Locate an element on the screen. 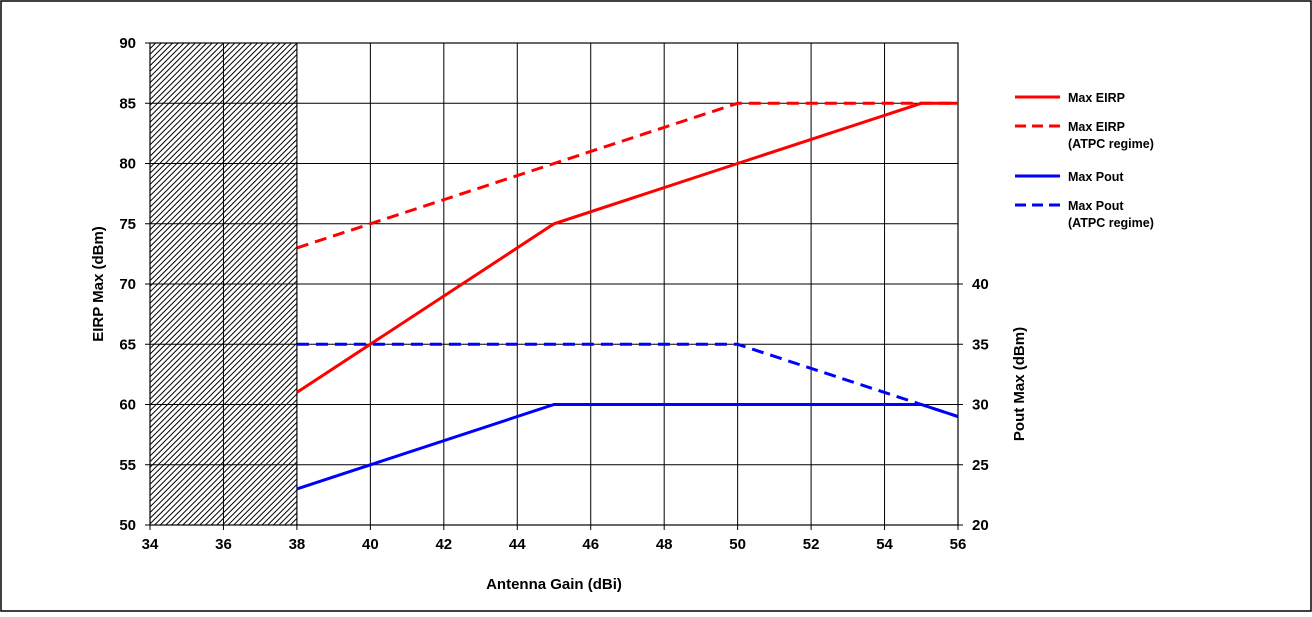 This screenshot has width=1312, height=617. y-right-tick-label: 40 is located at coordinates (980, 284).